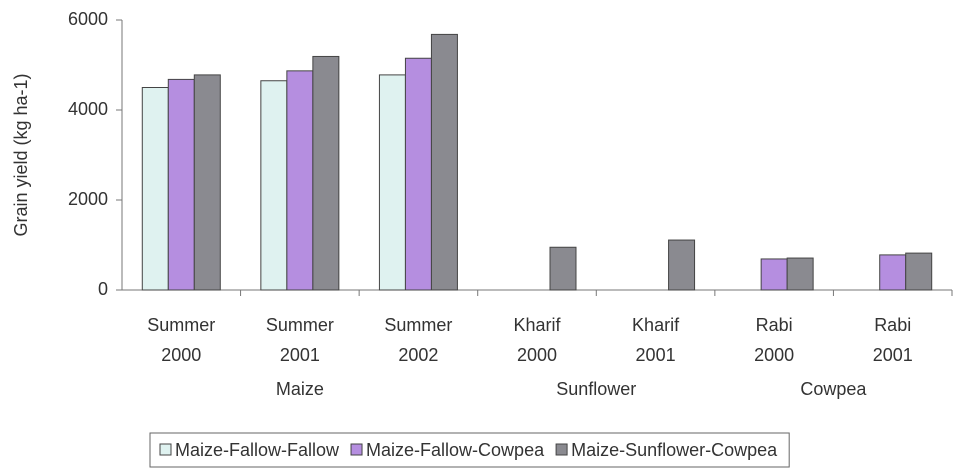 The width and height of the screenshot is (960, 471). I want to click on x-tick-label: 2002, so click(418, 355).